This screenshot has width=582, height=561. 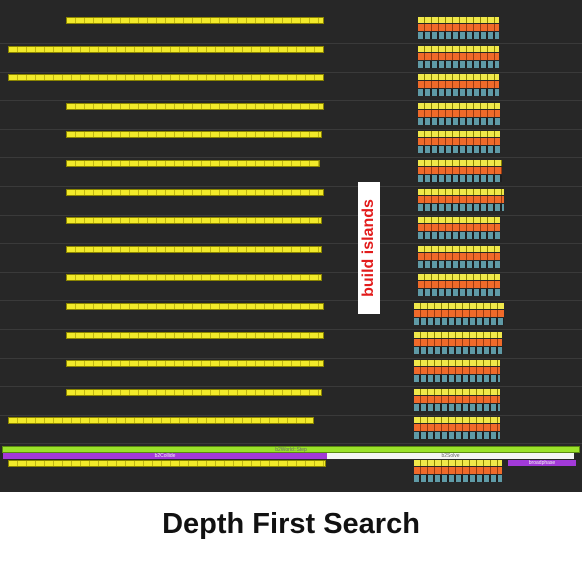 What do you see at coordinates (291, 524) in the screenshot?
I see `caption: Depth First Search` at bounding box center [291, 524].